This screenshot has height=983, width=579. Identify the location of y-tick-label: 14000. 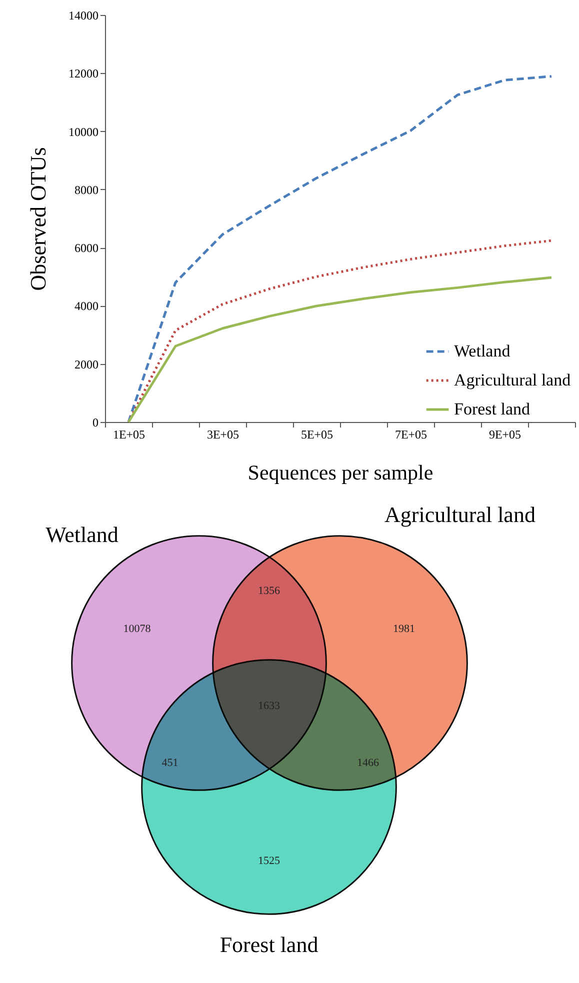
(83, 15).